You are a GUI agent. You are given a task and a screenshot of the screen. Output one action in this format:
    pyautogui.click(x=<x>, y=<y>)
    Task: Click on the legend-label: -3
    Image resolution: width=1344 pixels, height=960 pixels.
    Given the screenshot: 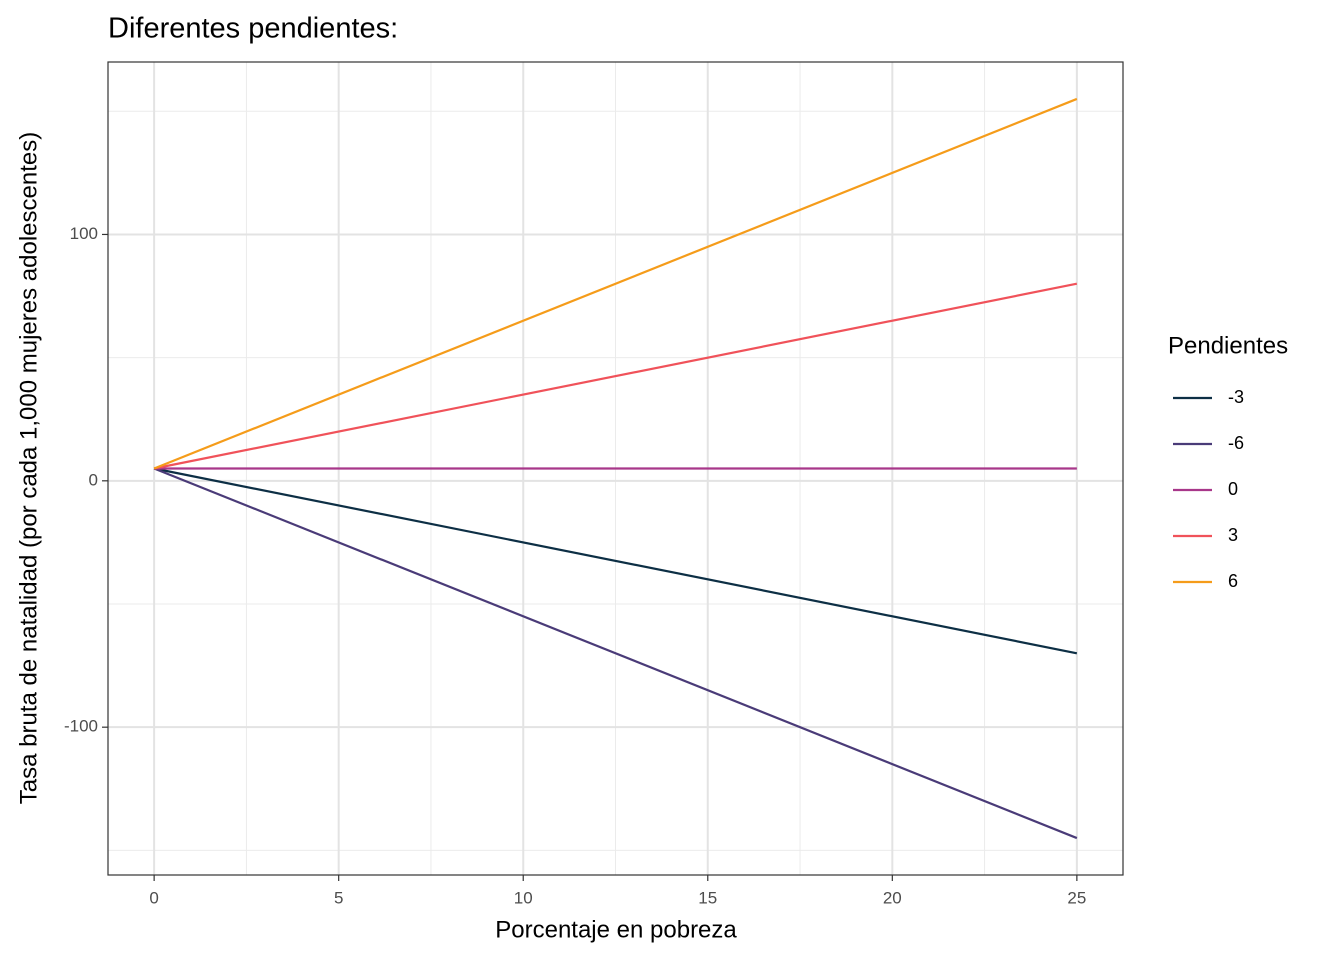 What is the action you would take?
    pyautogui.click(x=1236, y=397)
    